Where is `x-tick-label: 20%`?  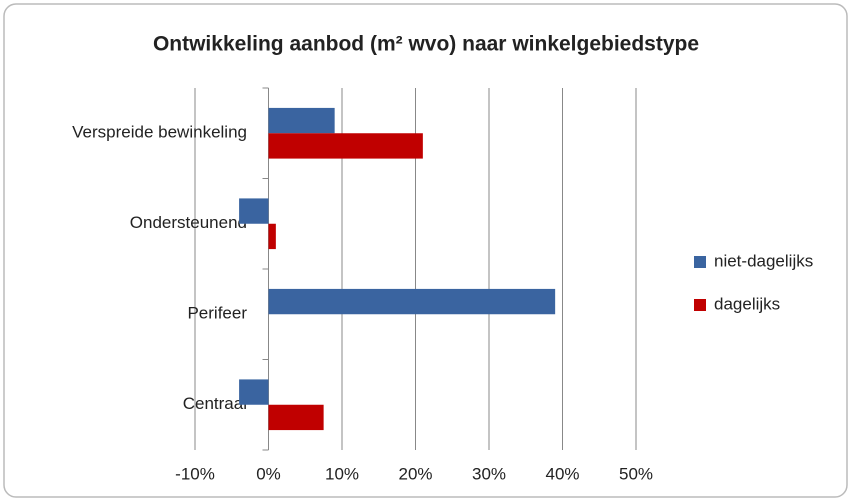 x-tick-label: 20% is located at coordinates (415, 473).